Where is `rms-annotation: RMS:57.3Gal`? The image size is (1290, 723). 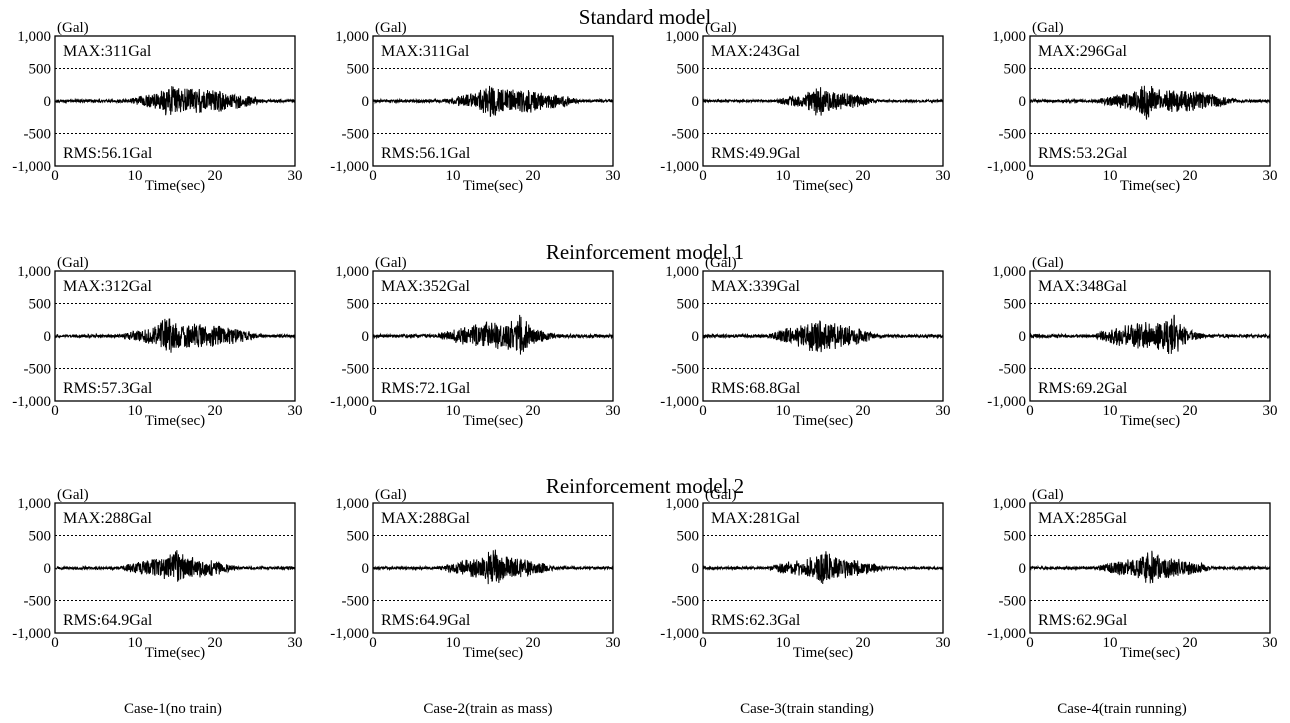 rms-annotation: RMS:57.3Gal is located at coordinates (108, 388).